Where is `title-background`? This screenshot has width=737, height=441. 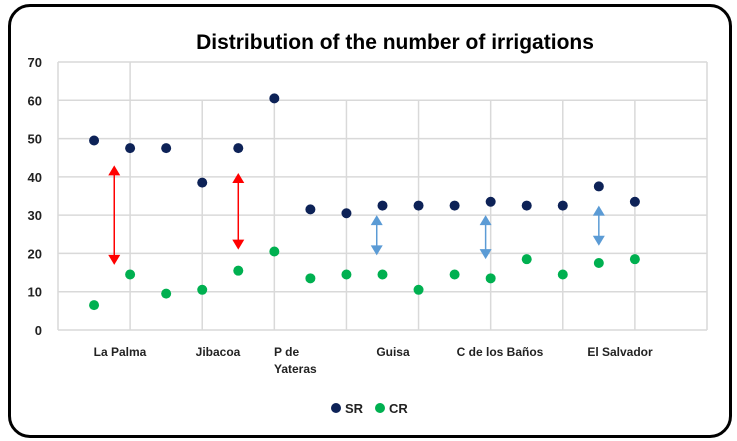 title-background is located at coordinates (390, 40).